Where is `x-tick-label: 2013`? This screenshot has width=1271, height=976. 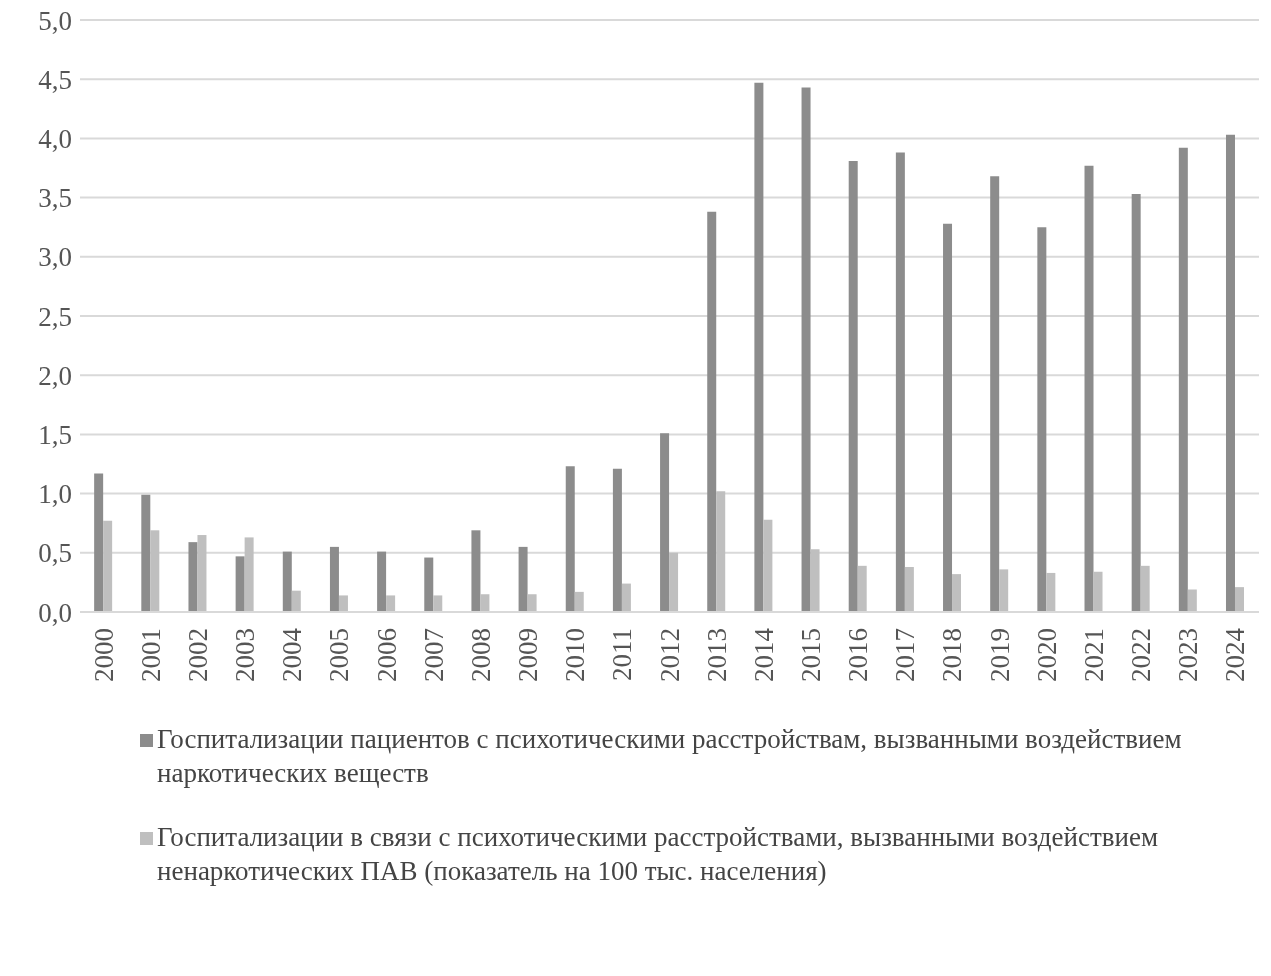 x-tick-label: 2013 is located at coordinates (716, 655).